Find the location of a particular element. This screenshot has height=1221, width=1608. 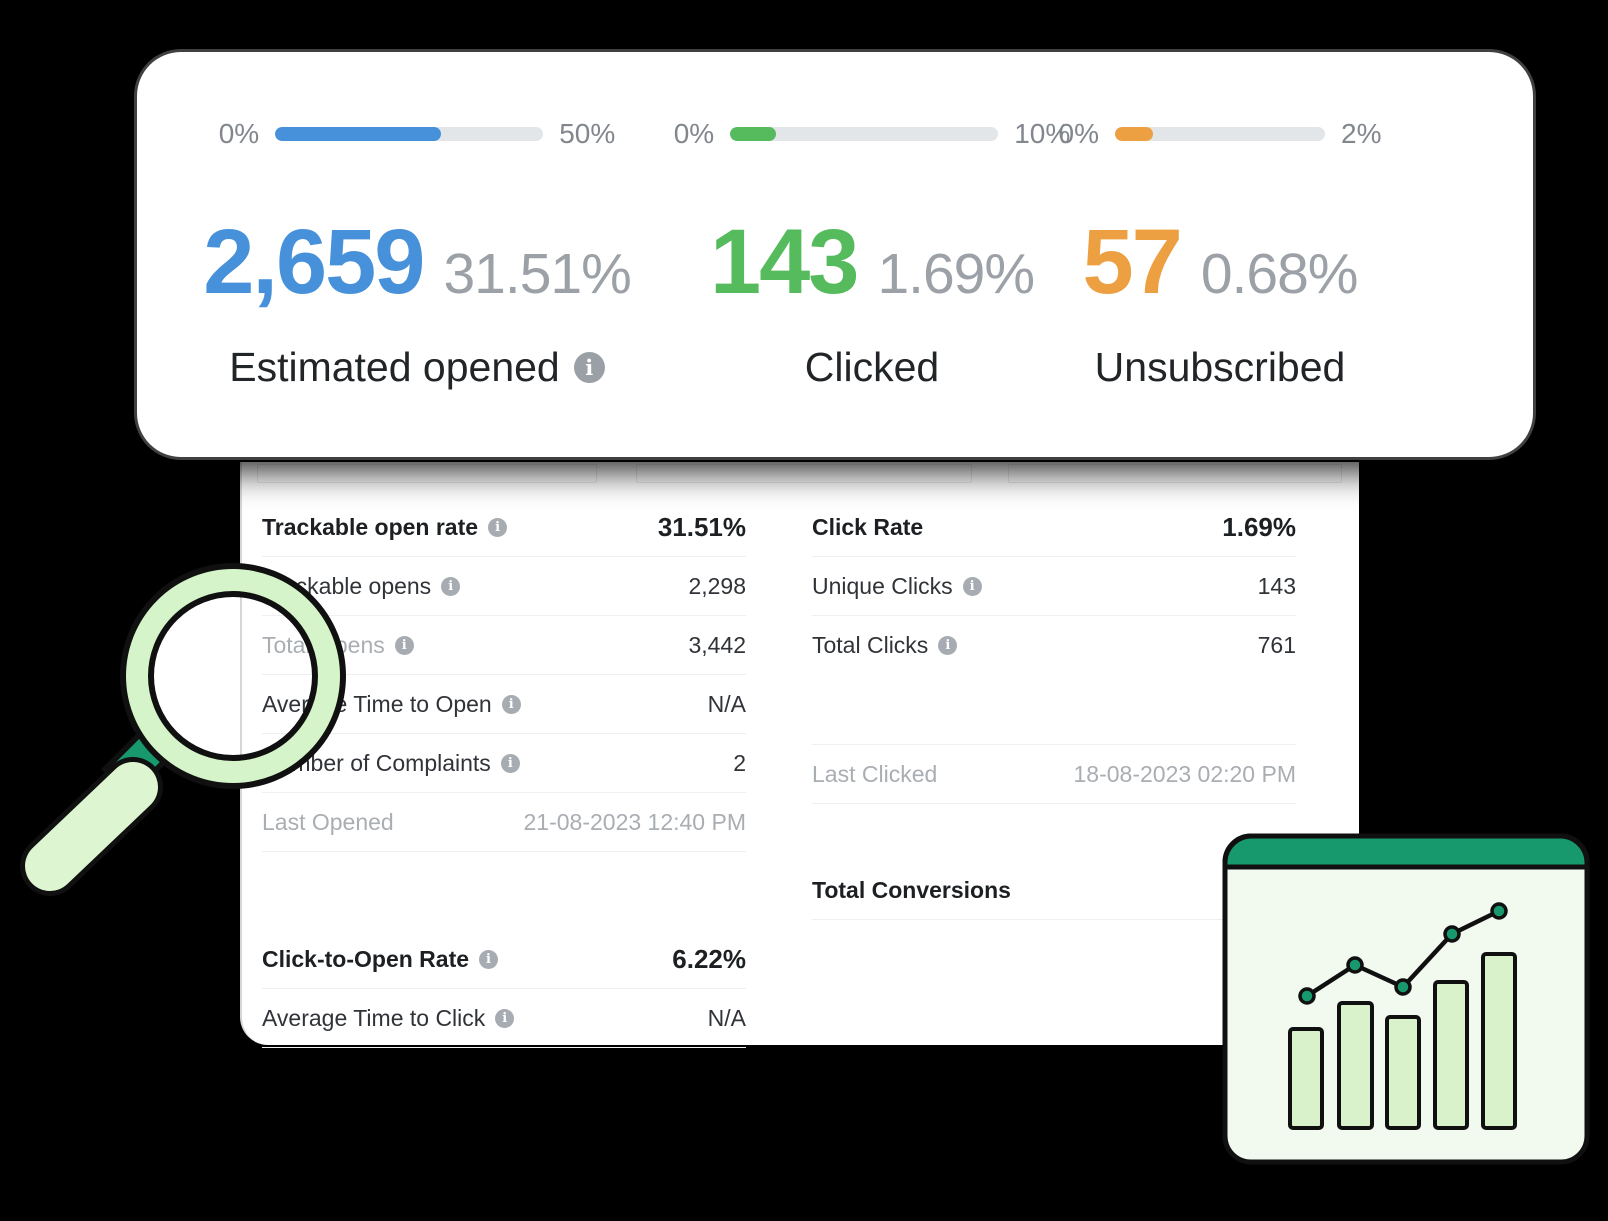

metric-value: 143 is located at coordinates (784, 262).